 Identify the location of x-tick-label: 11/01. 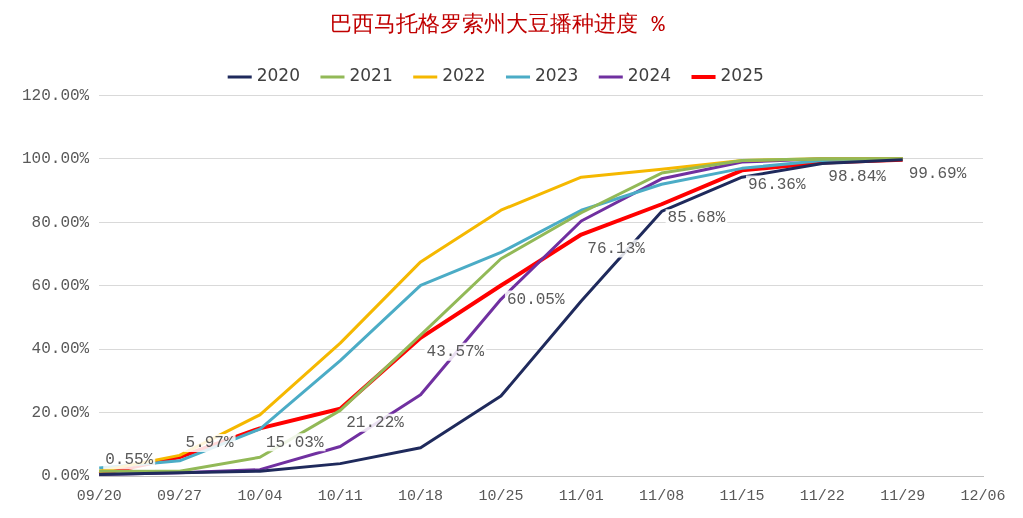
(581, 496).